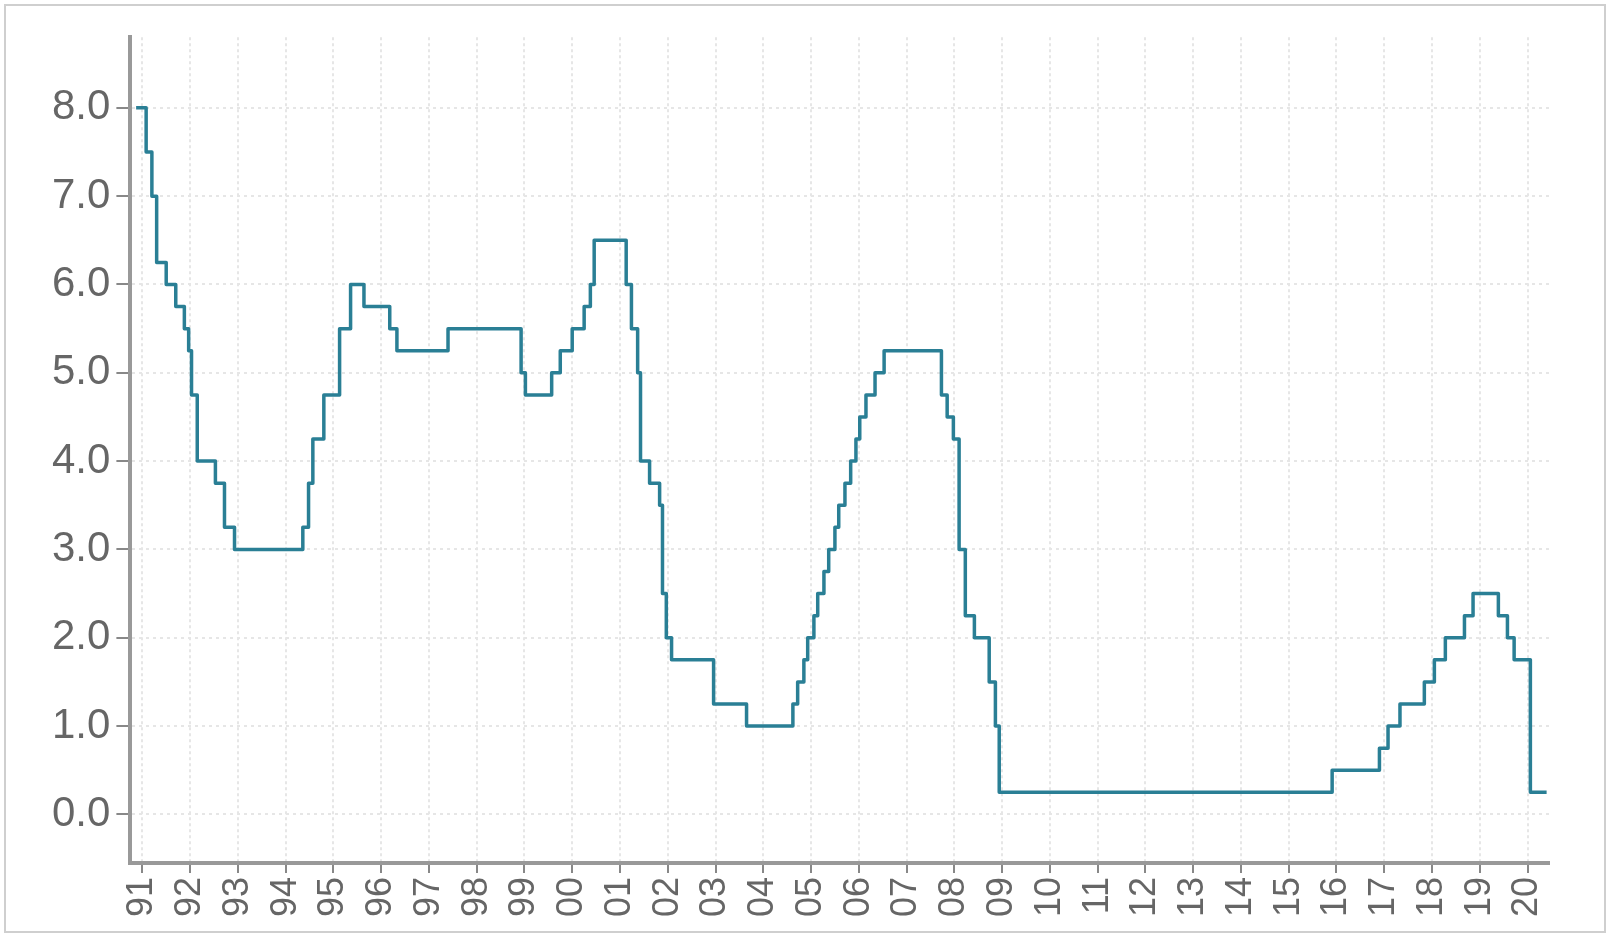 This screenshot has height=939, width=1614. I want to click on x-tick-label: 14, so click(1238, 896).